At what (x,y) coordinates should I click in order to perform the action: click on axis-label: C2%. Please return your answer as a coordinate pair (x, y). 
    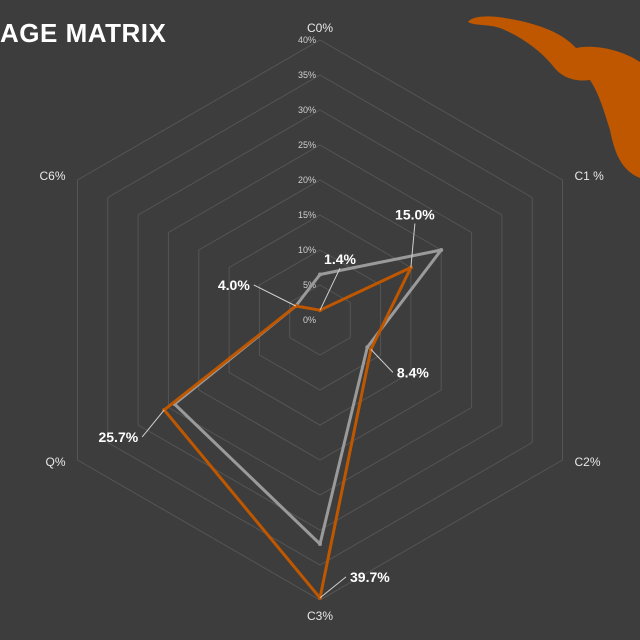
    Looking at the image, I should click on (587, 462).